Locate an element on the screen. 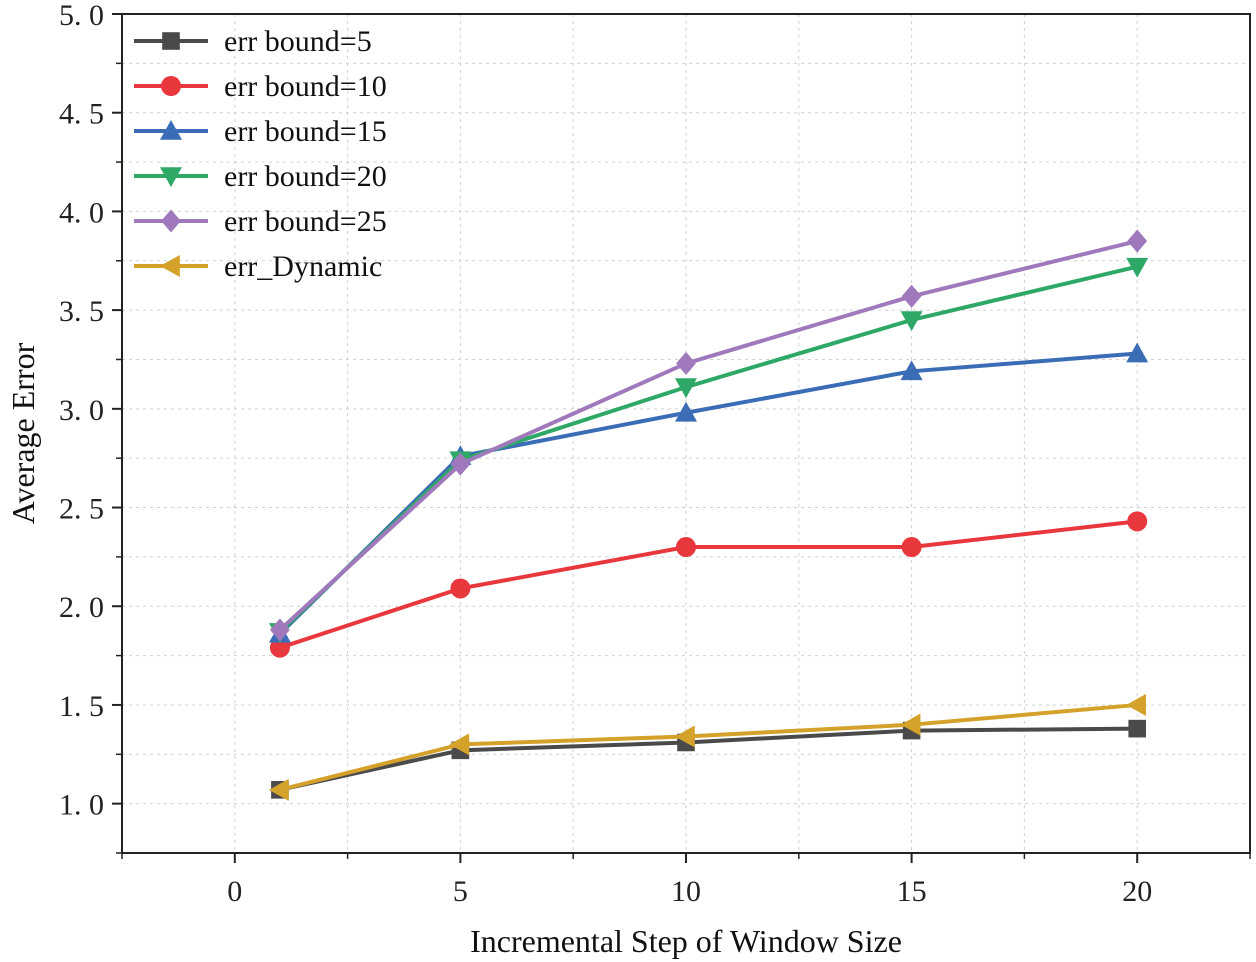 This screenshot has height=962, width=1256. series-err-dynamic is located at coordinates (707, 747).